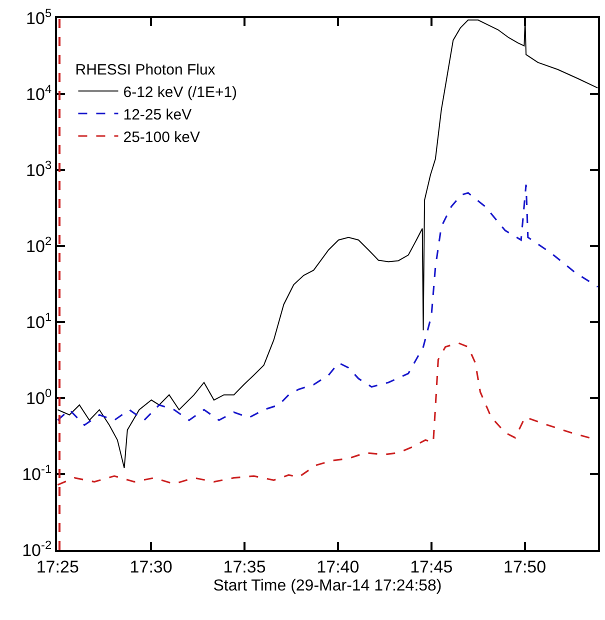 This screenshot has height=620, width=605. Describe the element at coordinates (39, 169) in the screenshot. I see `y-tick-label: 10$^{3}$` at that location.